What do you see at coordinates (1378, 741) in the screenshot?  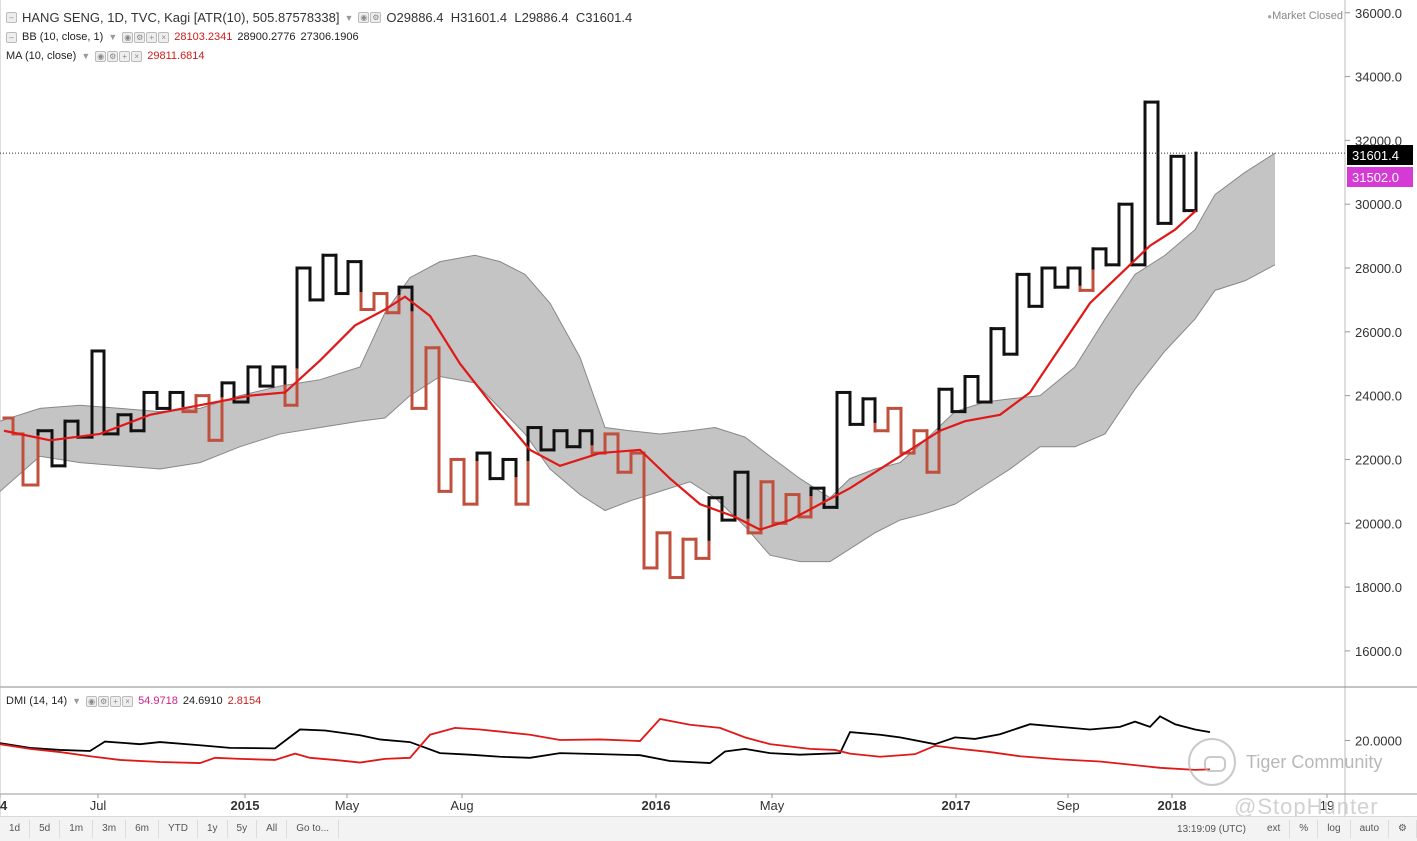 I see `dmi-axis-label: 20.0000` at bounding box center [1378, 741].